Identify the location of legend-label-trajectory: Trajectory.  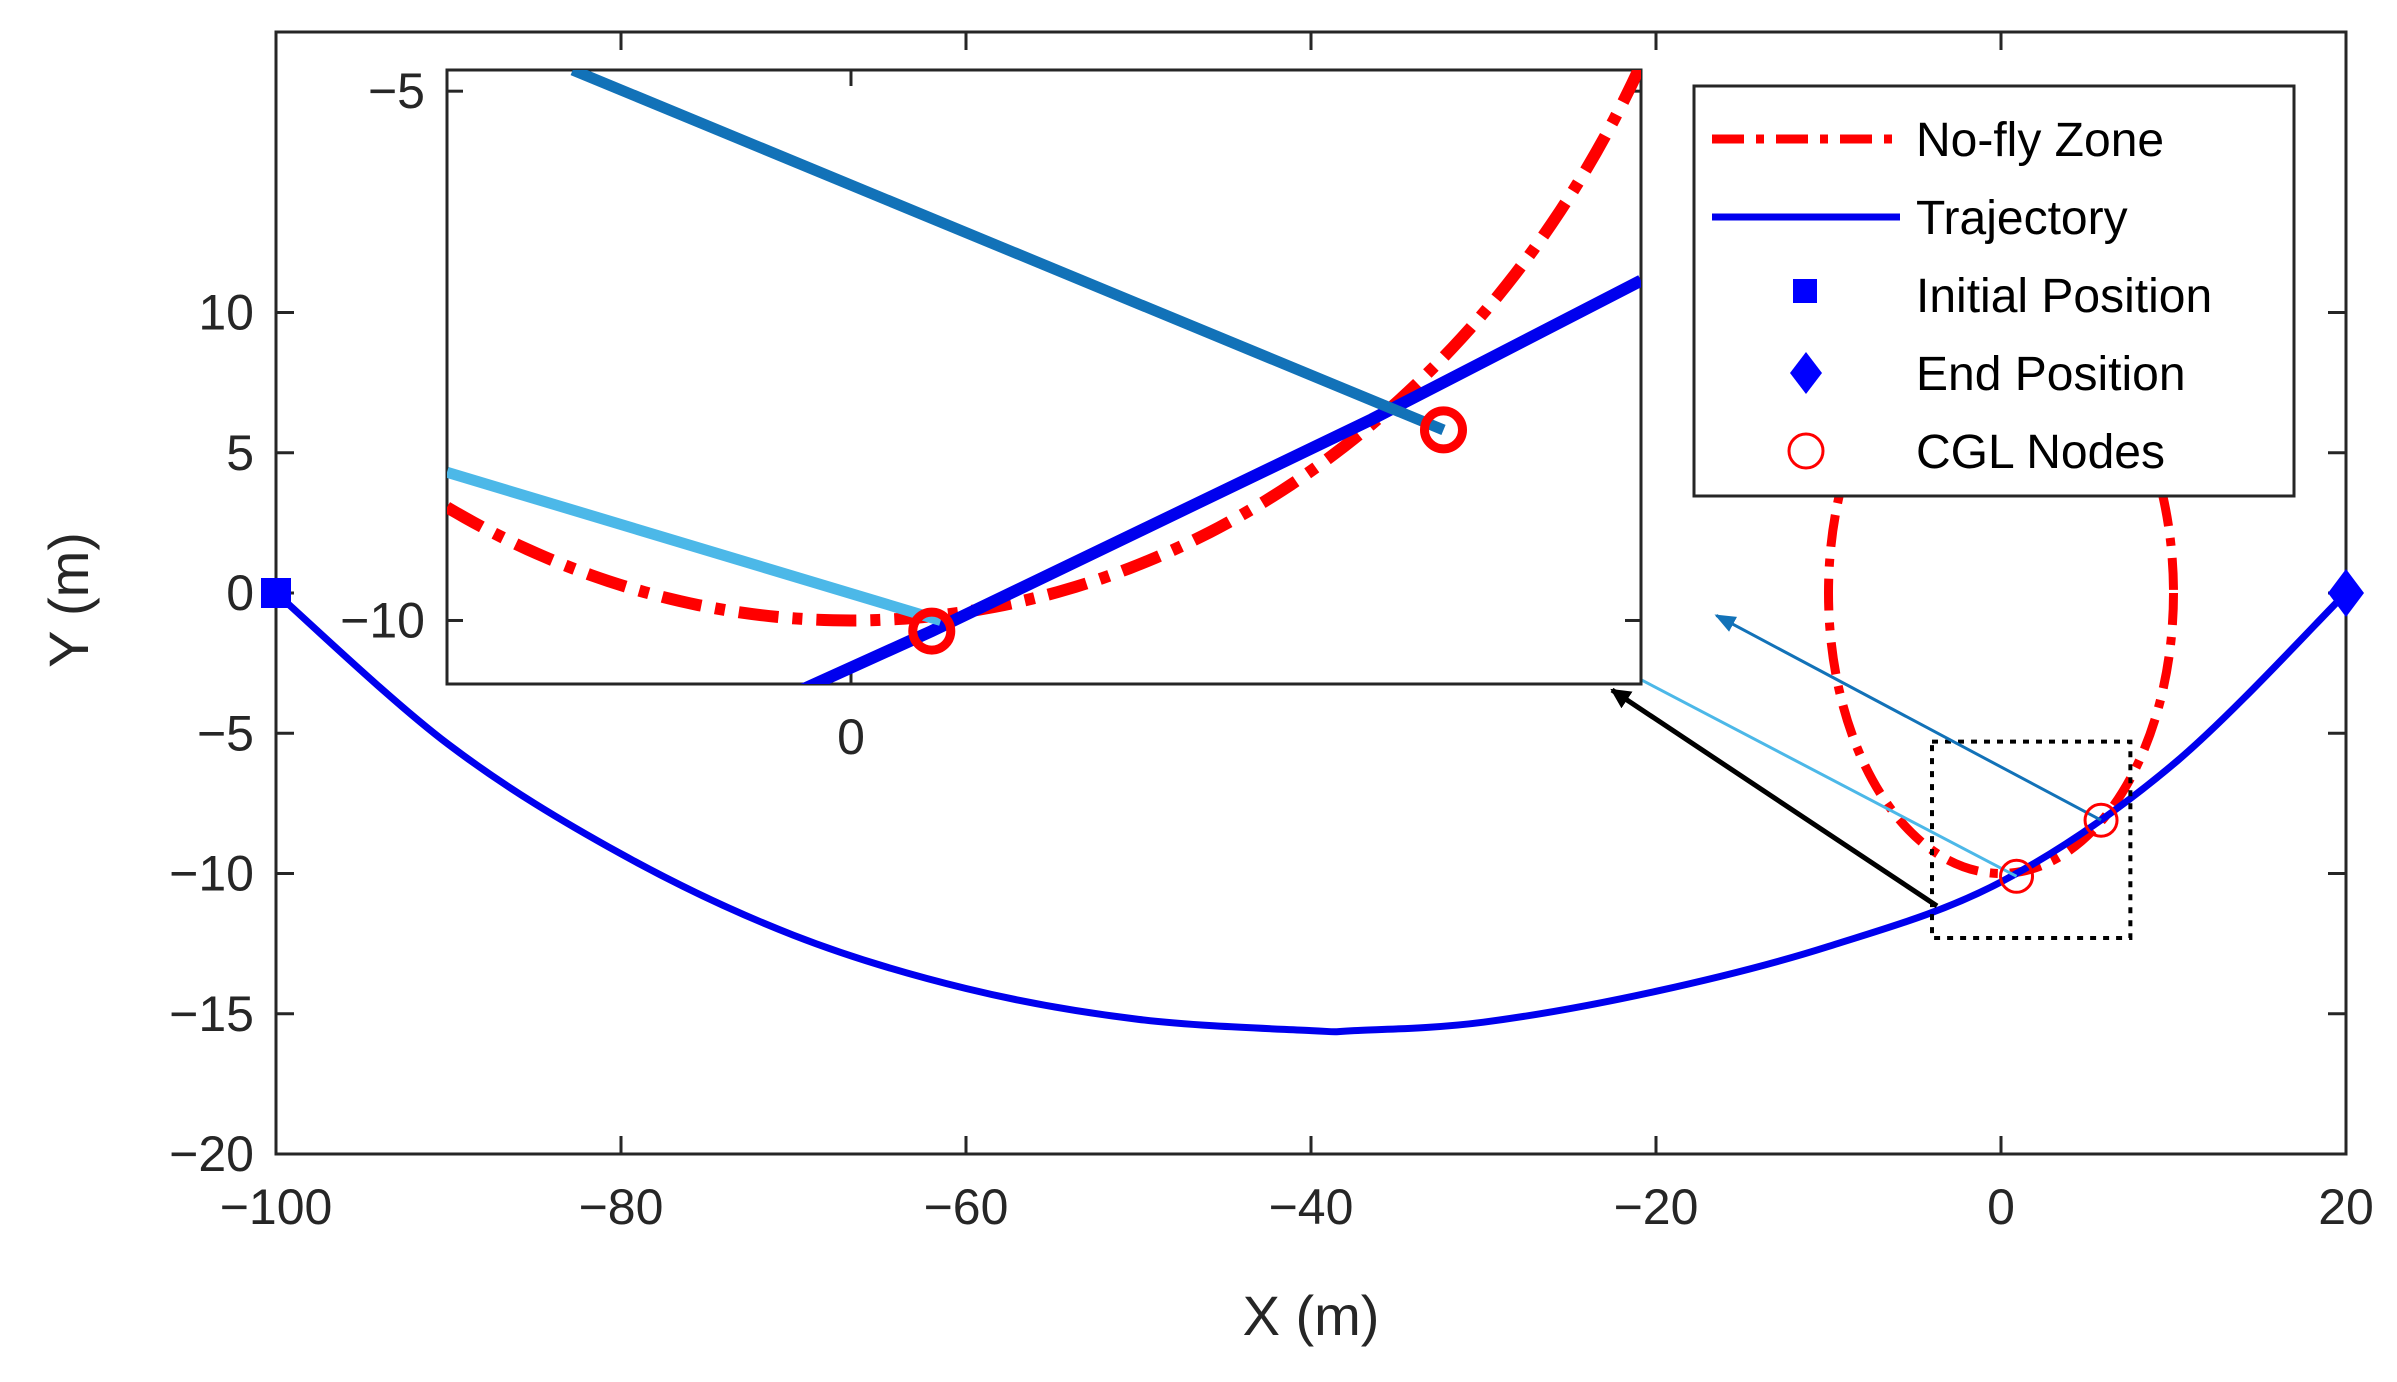
(2022, 218).